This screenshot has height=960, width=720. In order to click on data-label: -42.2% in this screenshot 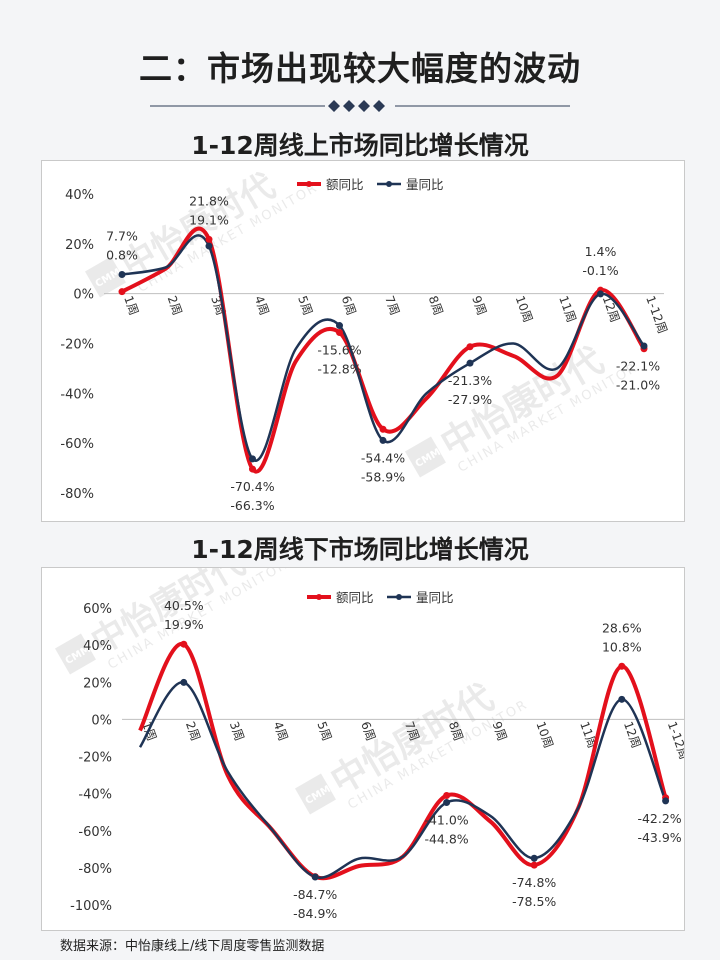, I will do `click(659, 818)`.